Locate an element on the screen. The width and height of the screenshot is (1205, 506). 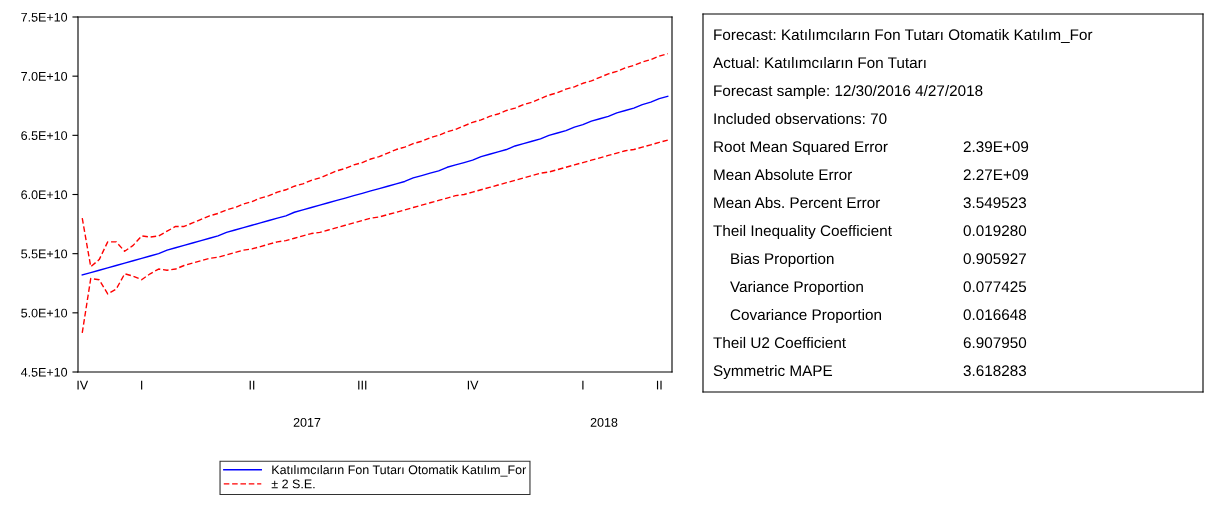
y-tick-label: 7.5E+10 is located at coordinates (44, 17).